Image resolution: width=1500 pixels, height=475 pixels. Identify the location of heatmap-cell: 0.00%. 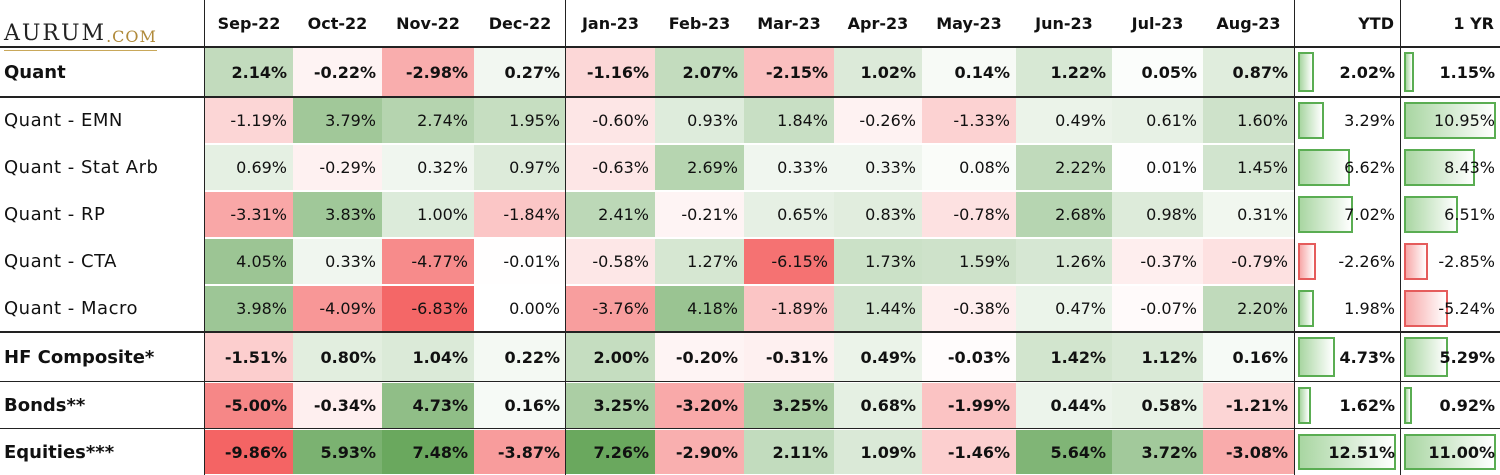
(520, 308).